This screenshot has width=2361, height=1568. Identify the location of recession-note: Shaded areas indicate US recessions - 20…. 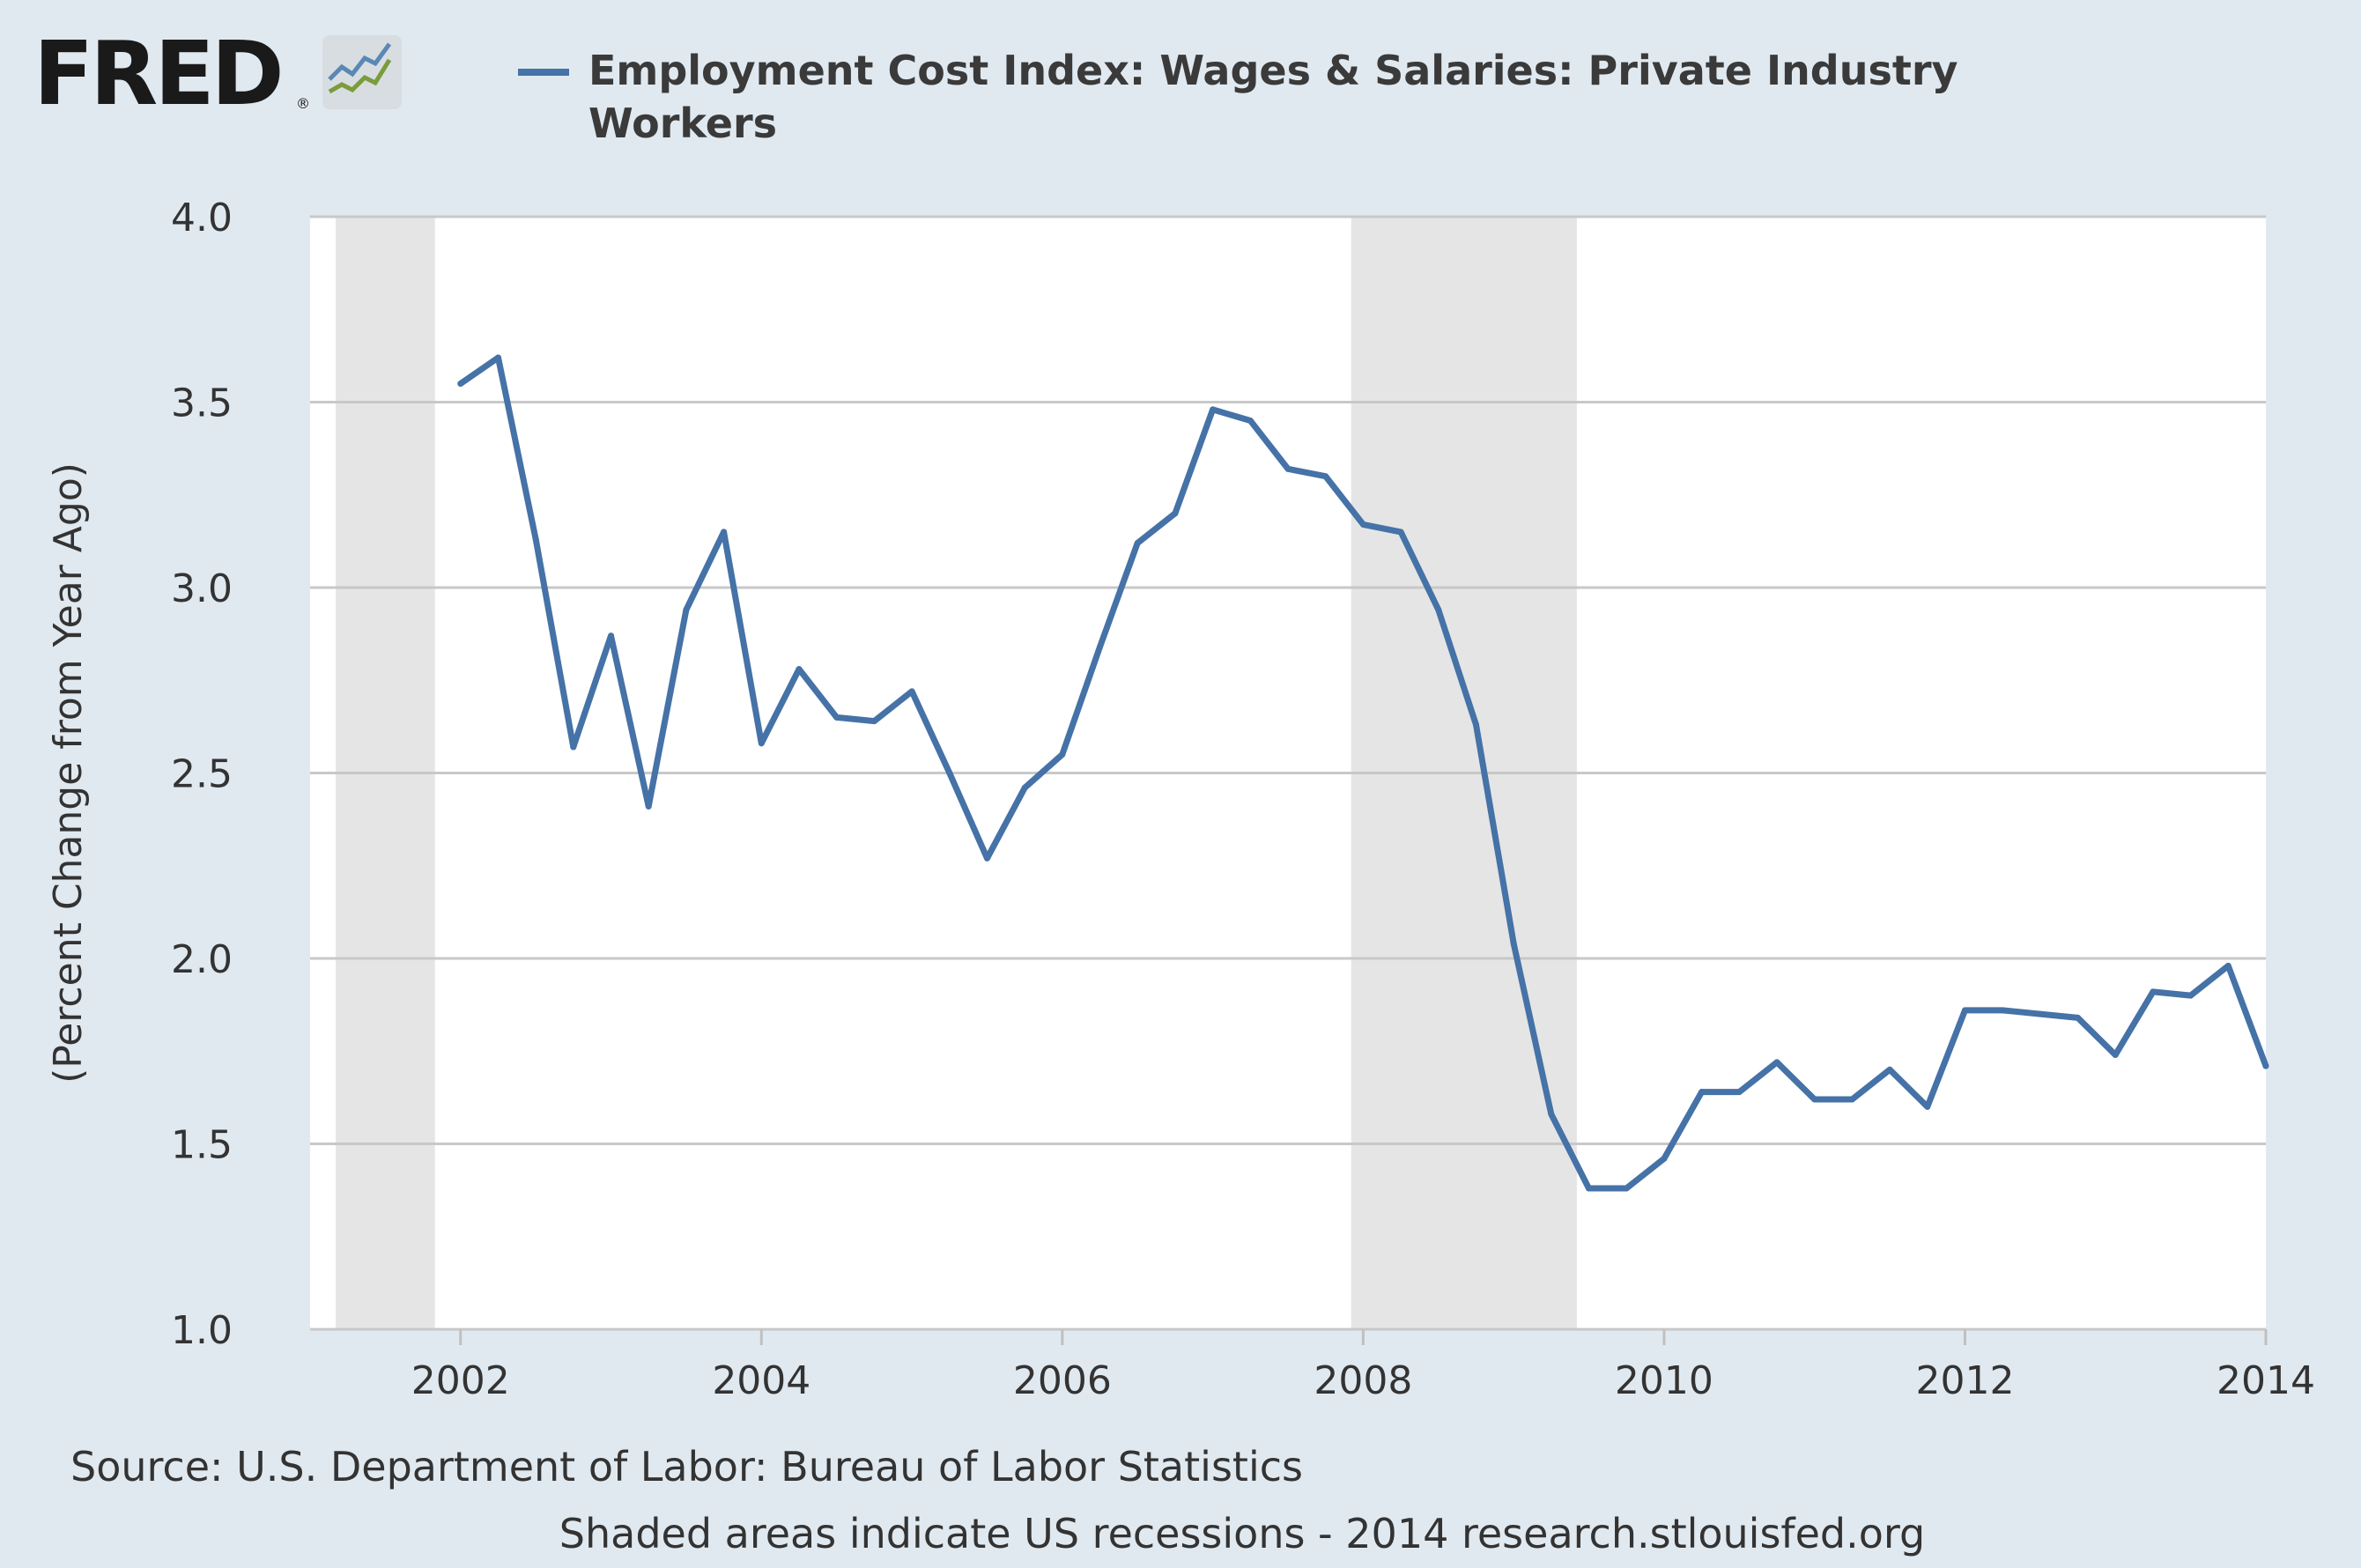
(1242, 1533).